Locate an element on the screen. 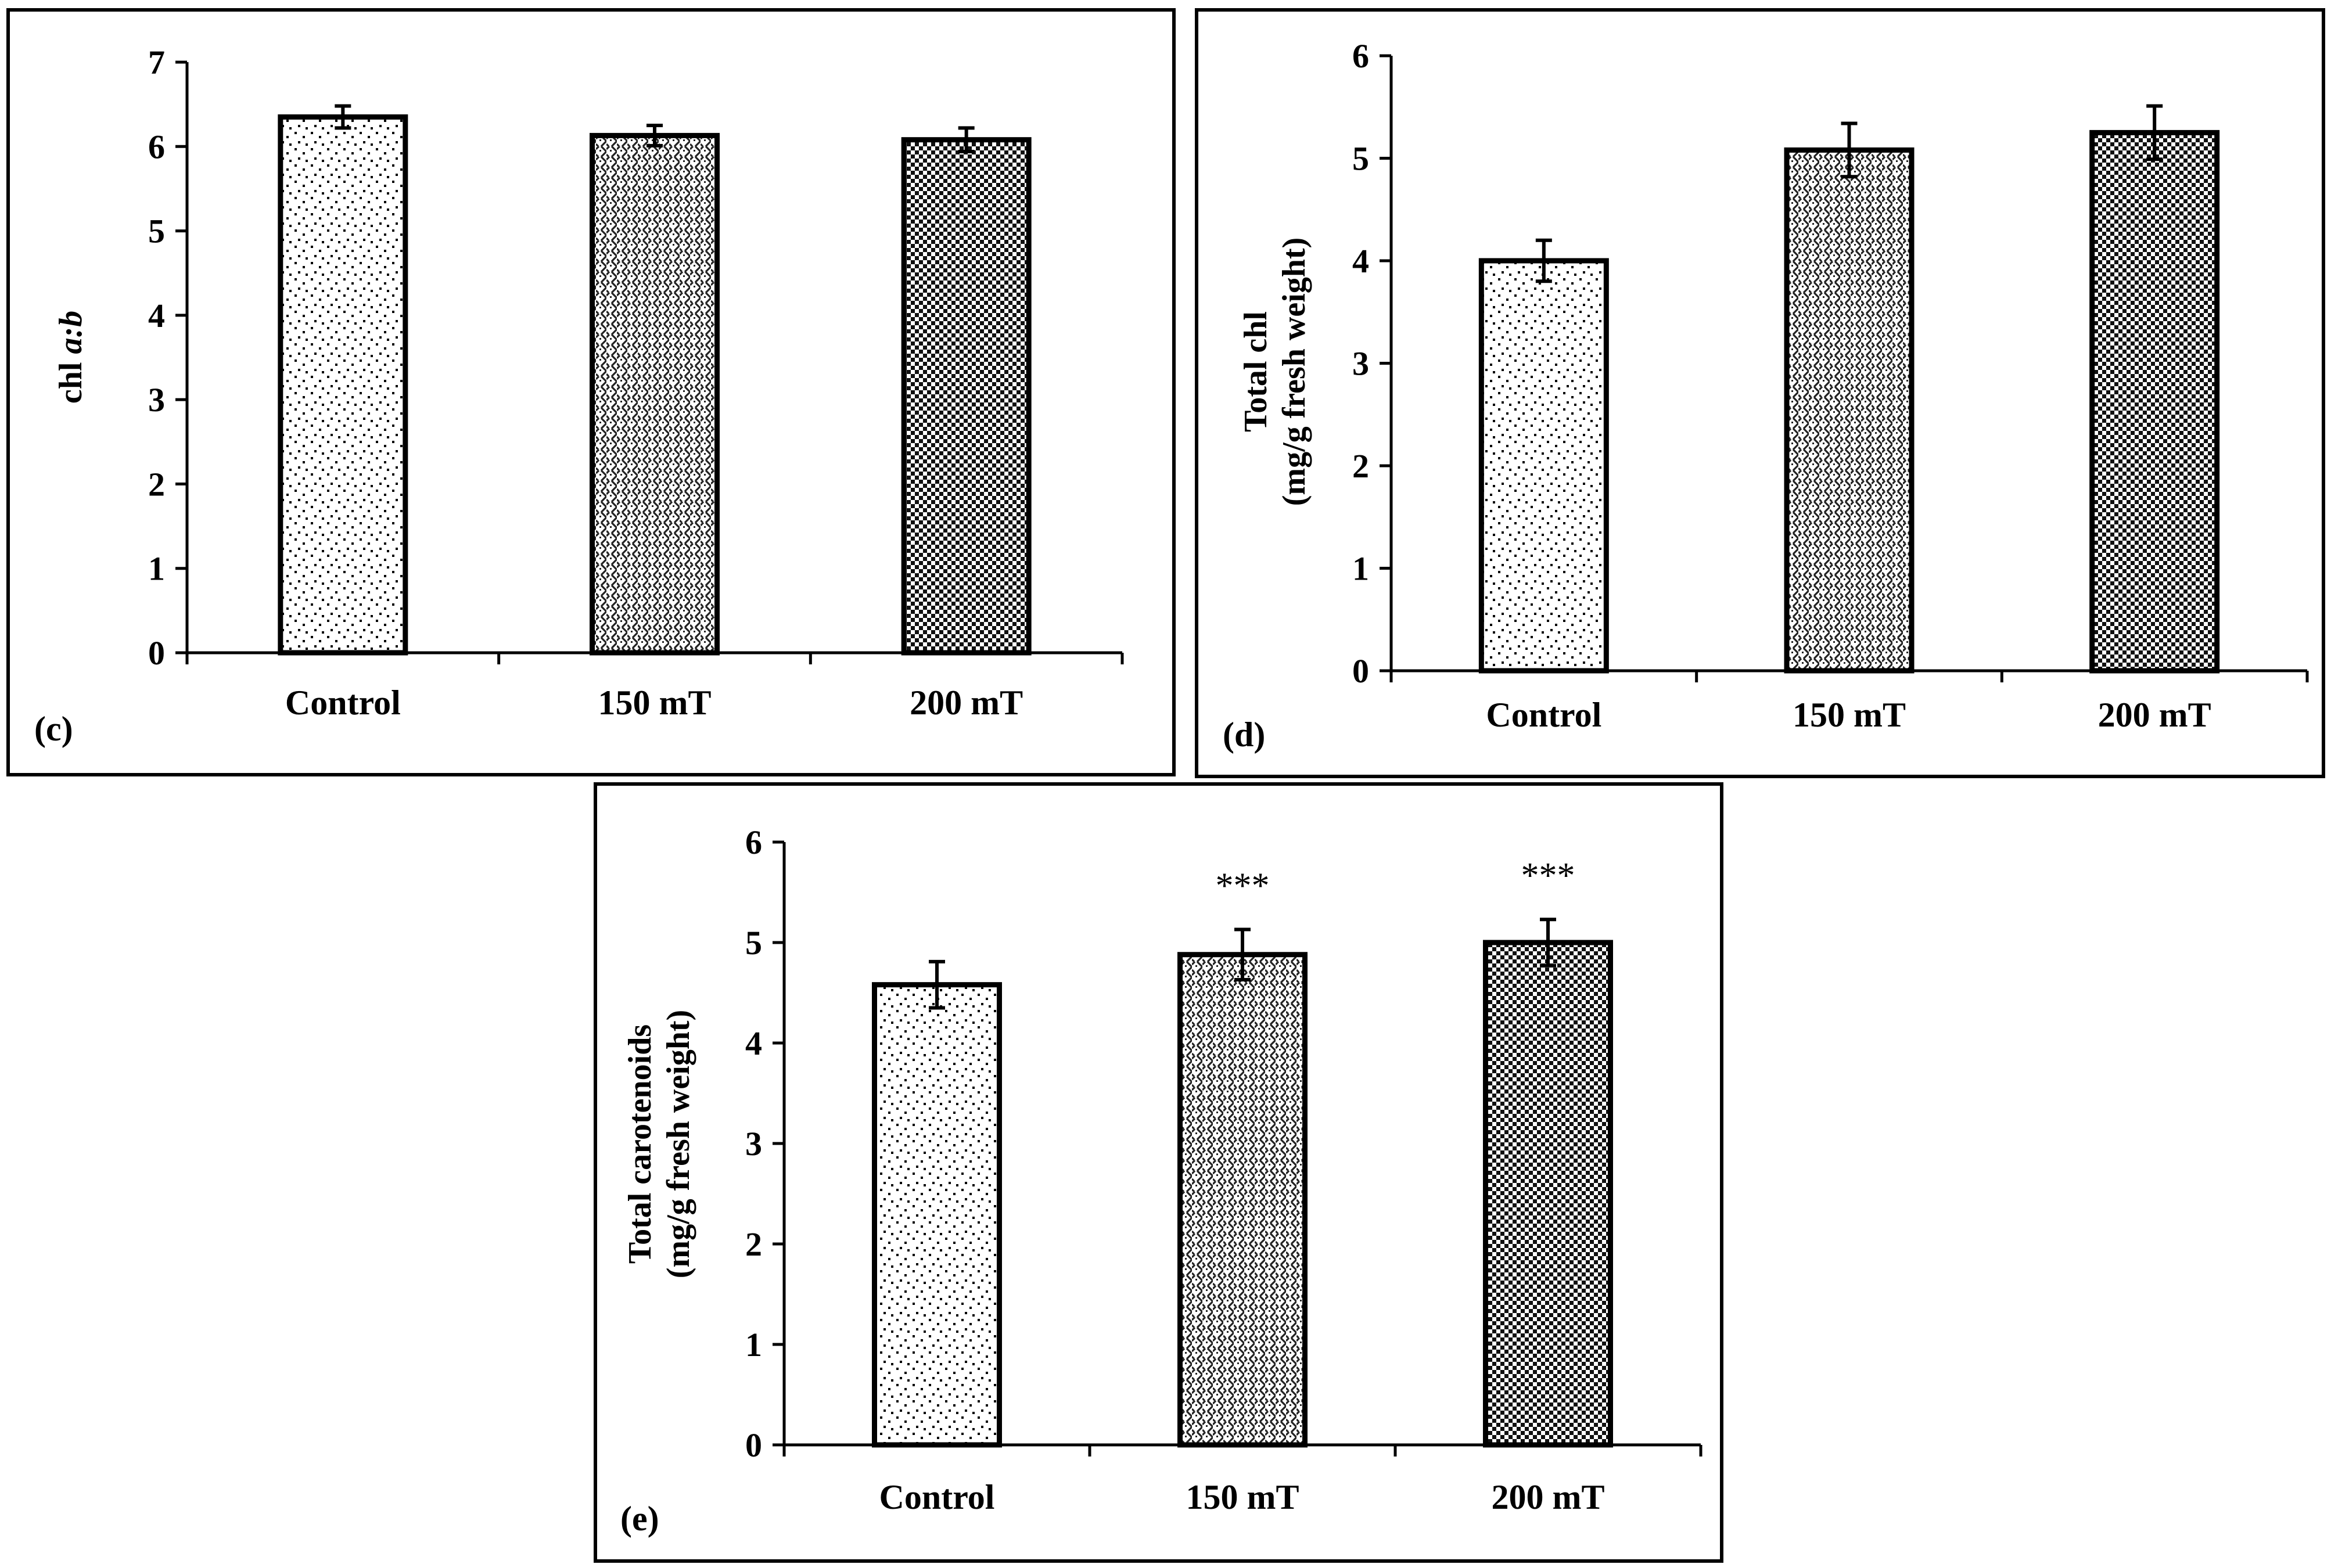 The image size is (2331, 1568). panel-c-label: (c) is located at coordinates (54, 729).